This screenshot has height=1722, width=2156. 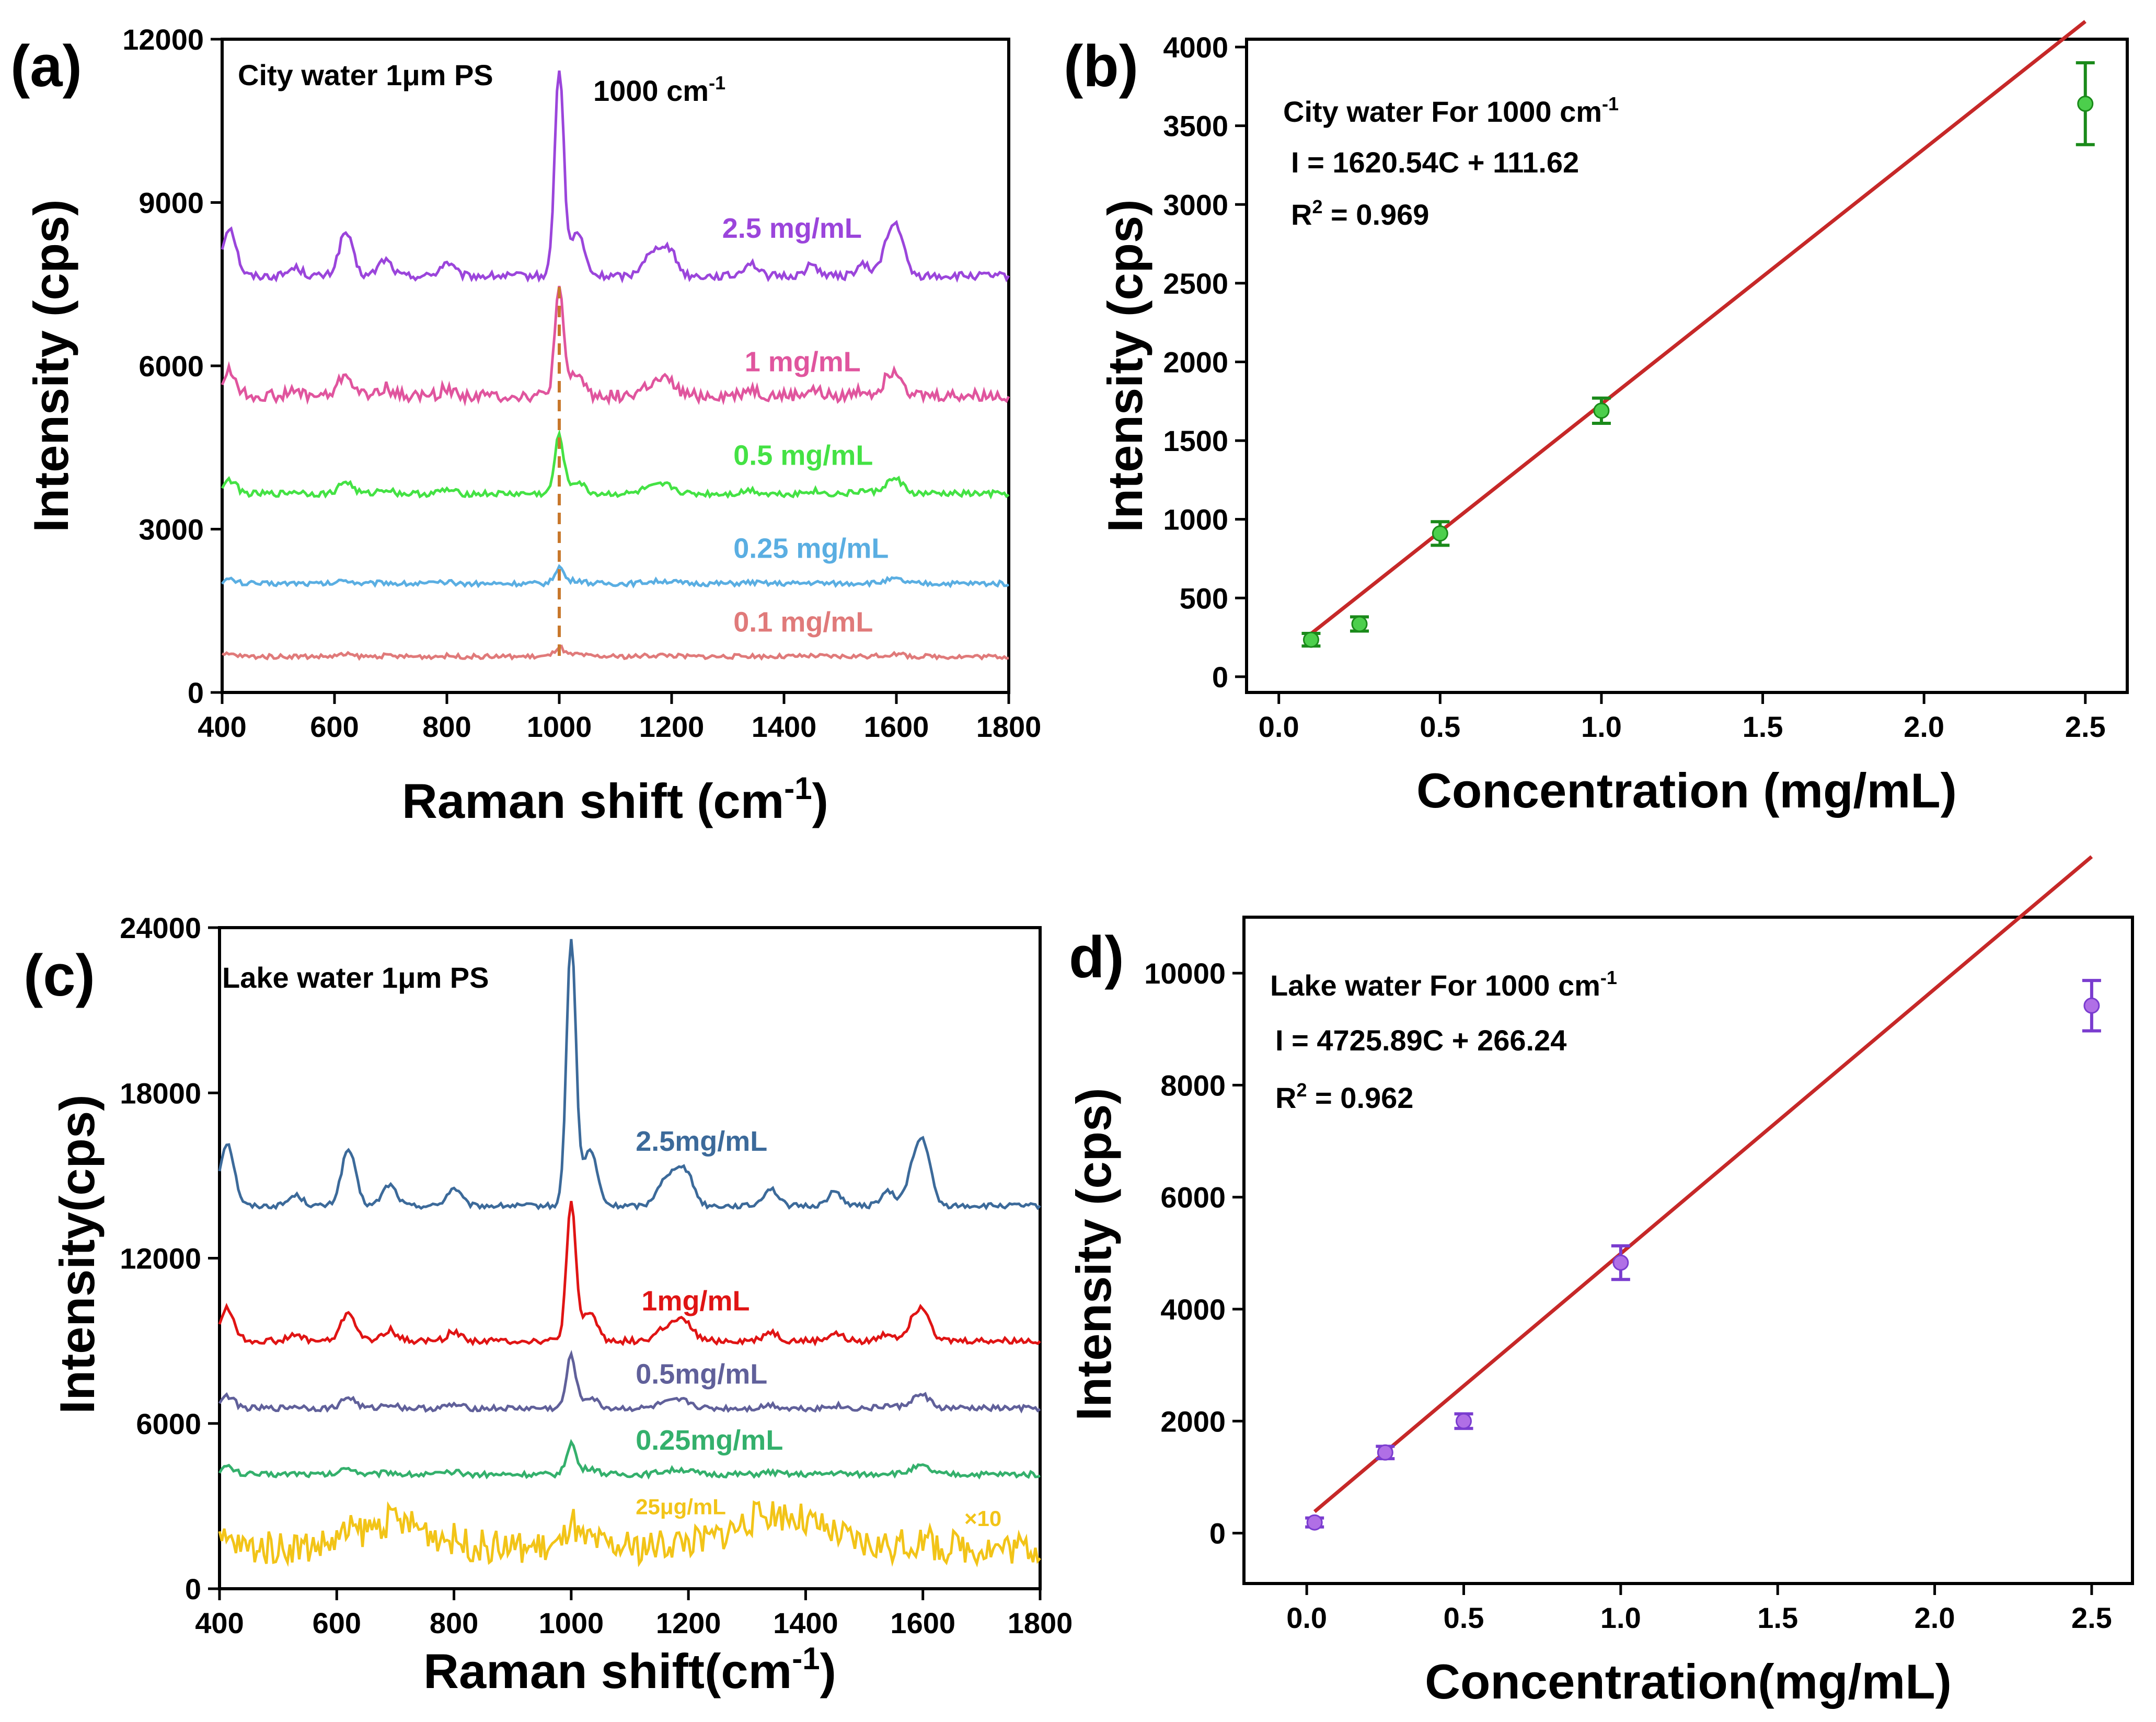 What do you see at coordinates (1703, 1255) in the screenshot?
I see `panel-d-points` at bounding box center [1703, 1255].